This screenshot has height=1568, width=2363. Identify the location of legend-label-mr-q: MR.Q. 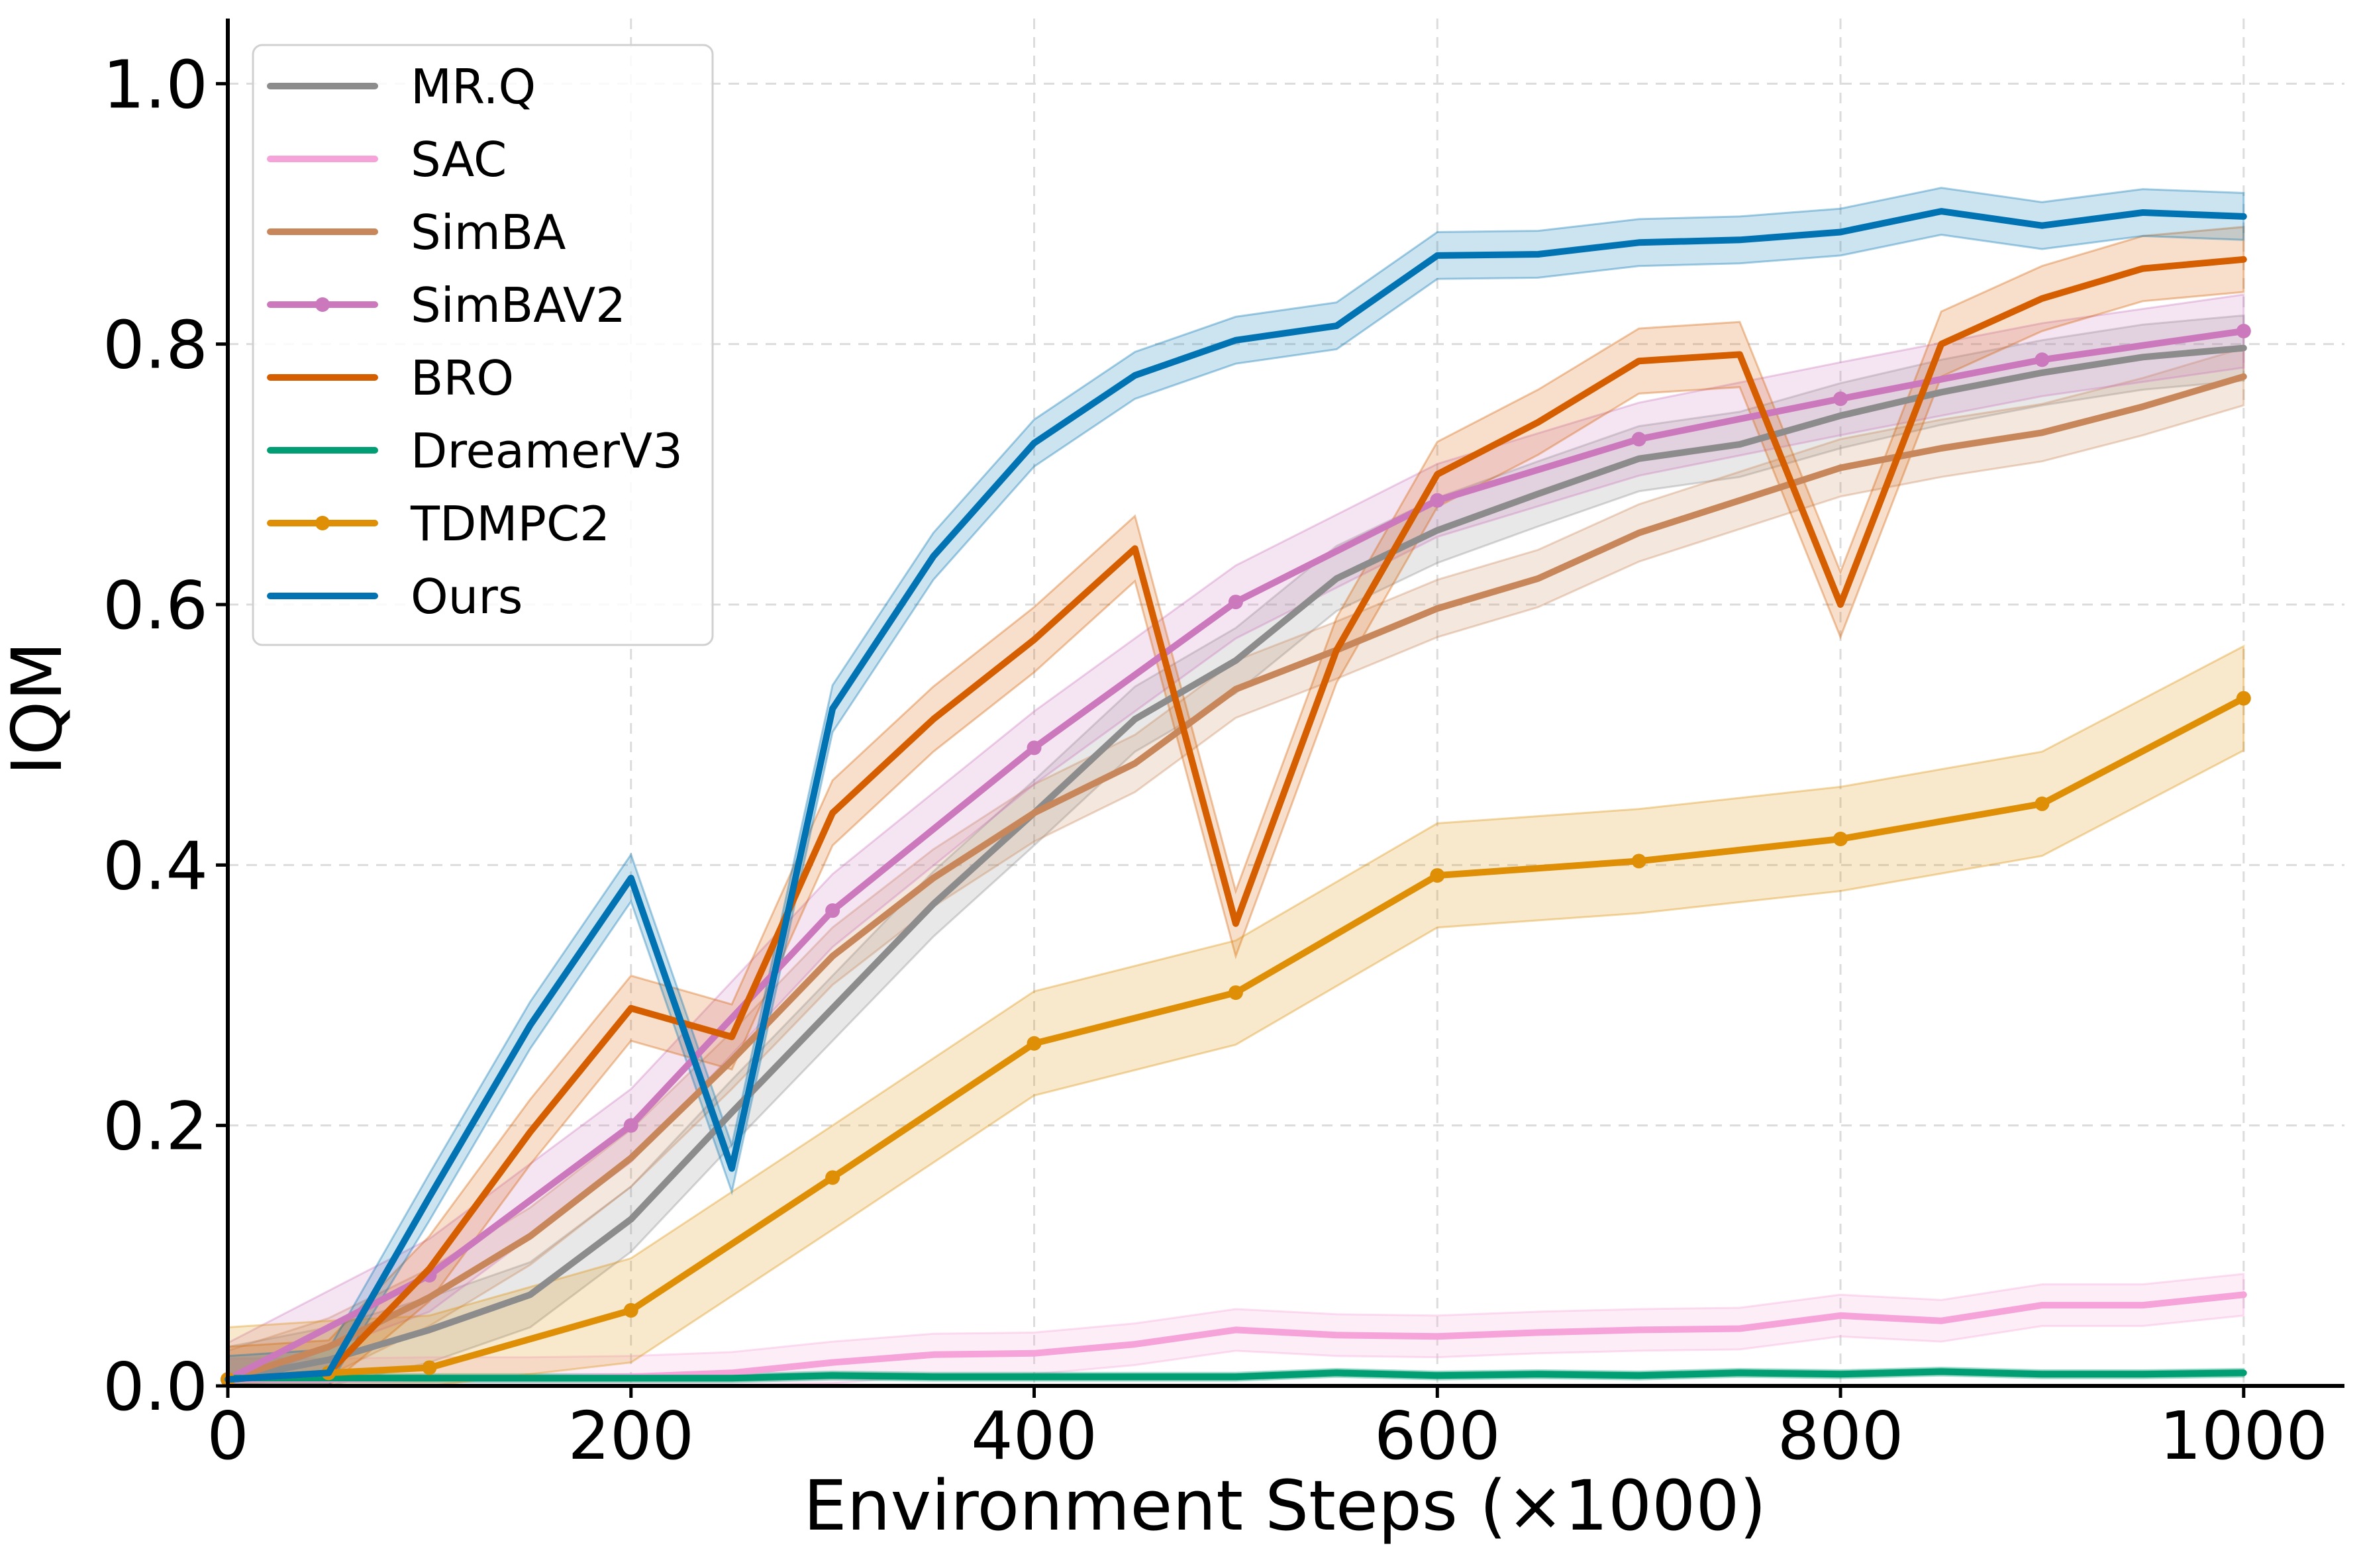
(474, 87).